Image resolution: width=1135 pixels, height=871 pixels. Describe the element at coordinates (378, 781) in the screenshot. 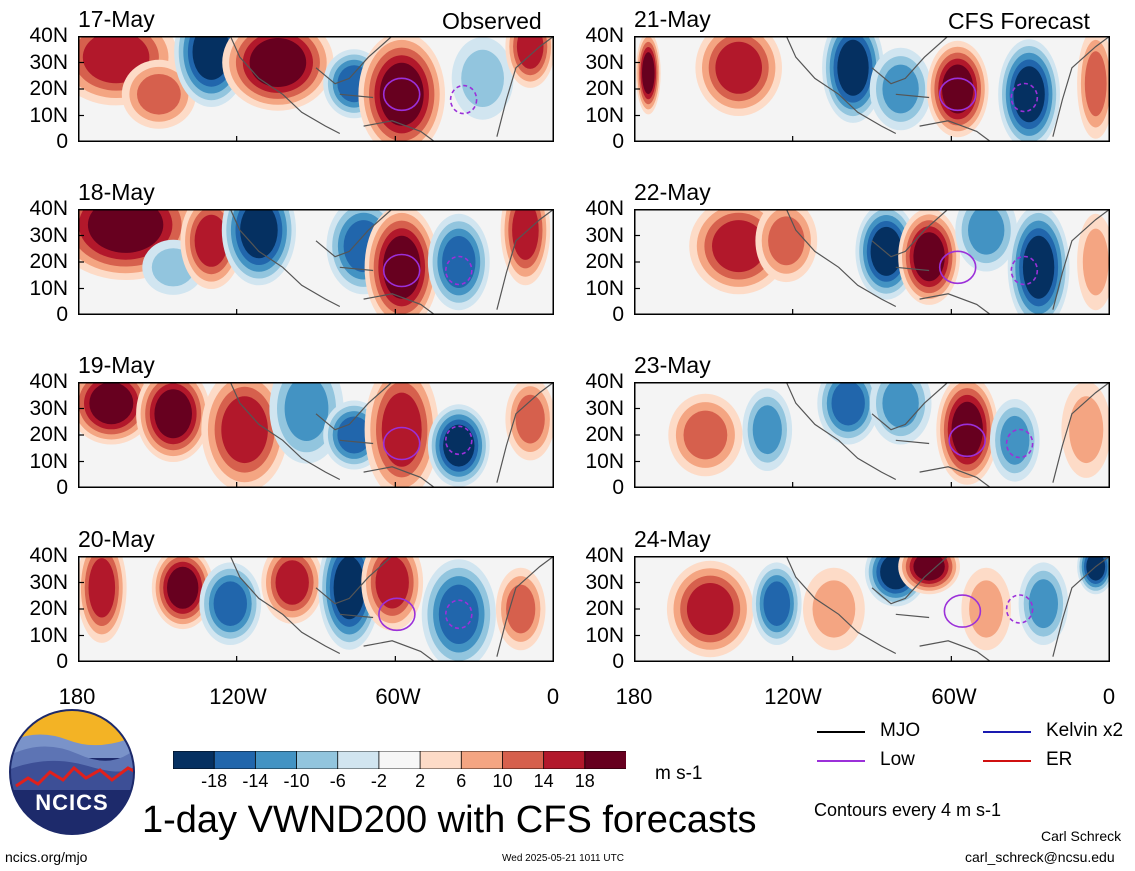

I see `colorbar-tick-label: -2` at that location.